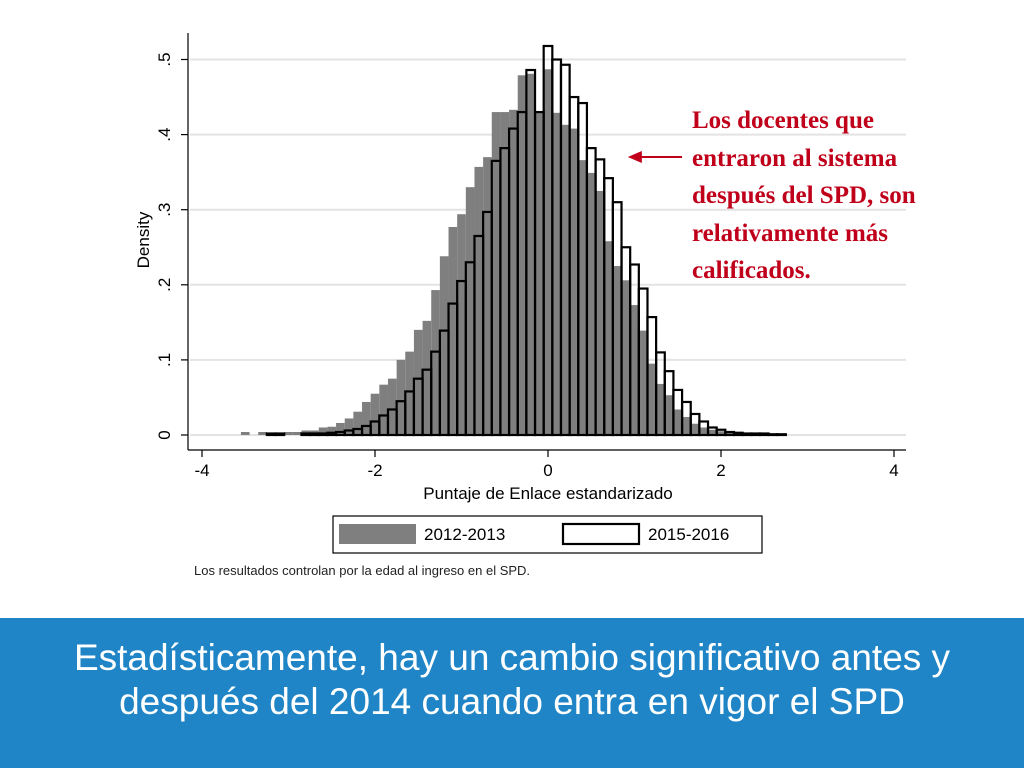  What do you see at coordinates (601, 534) in the screenshot?
I see `legend-swatch-2015-2016` at bounding box center [601, 534].